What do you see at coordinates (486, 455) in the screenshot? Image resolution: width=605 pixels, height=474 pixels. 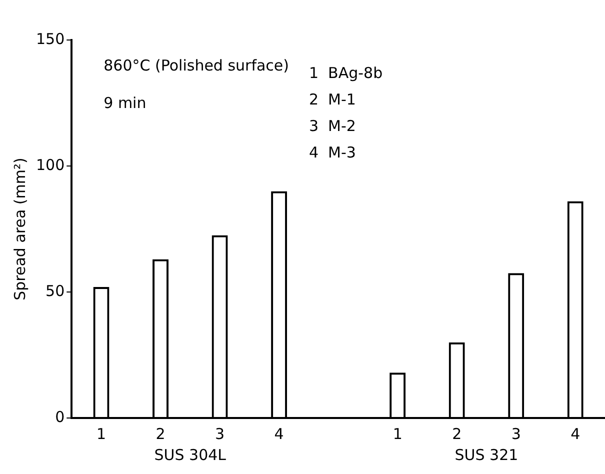 I see `text: SUS 321` at bounding box center [486, 455].